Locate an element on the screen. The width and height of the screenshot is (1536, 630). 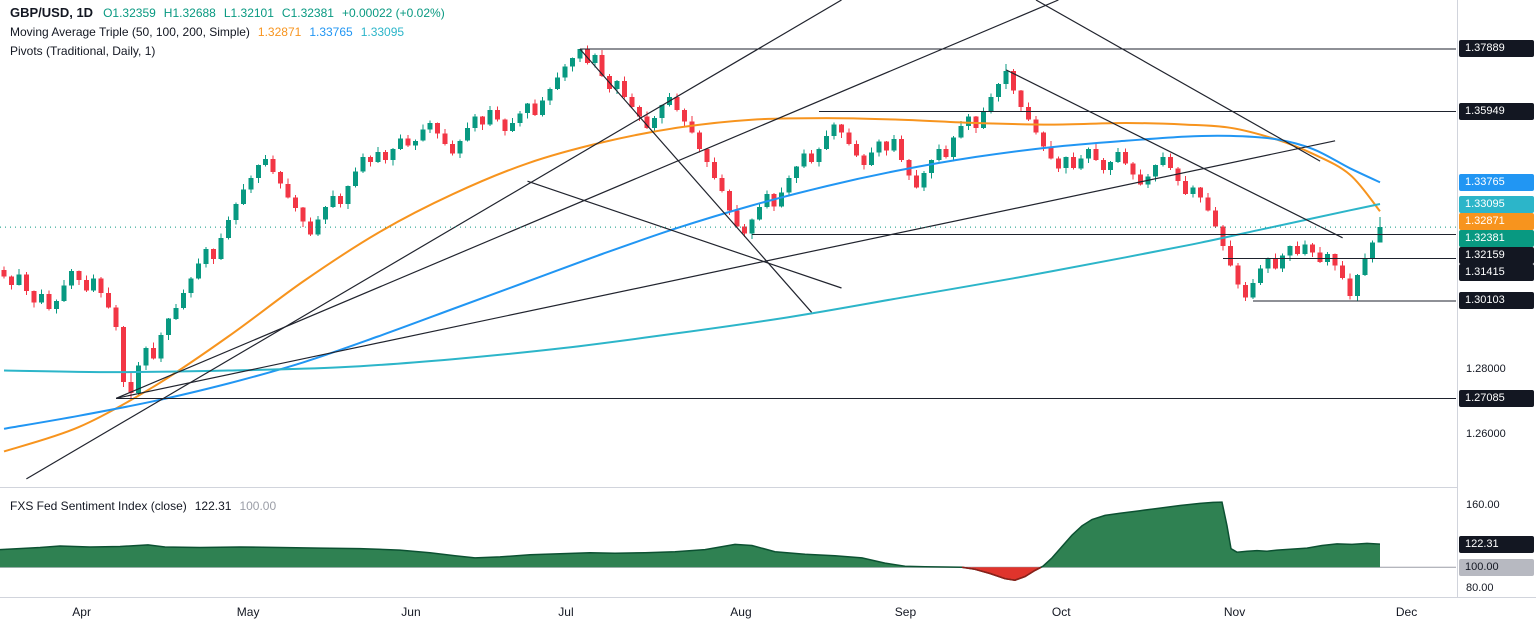
pivots-indicator-title: Pivots (Traditional, Daily, 1) is located at coordinates (83, 51).